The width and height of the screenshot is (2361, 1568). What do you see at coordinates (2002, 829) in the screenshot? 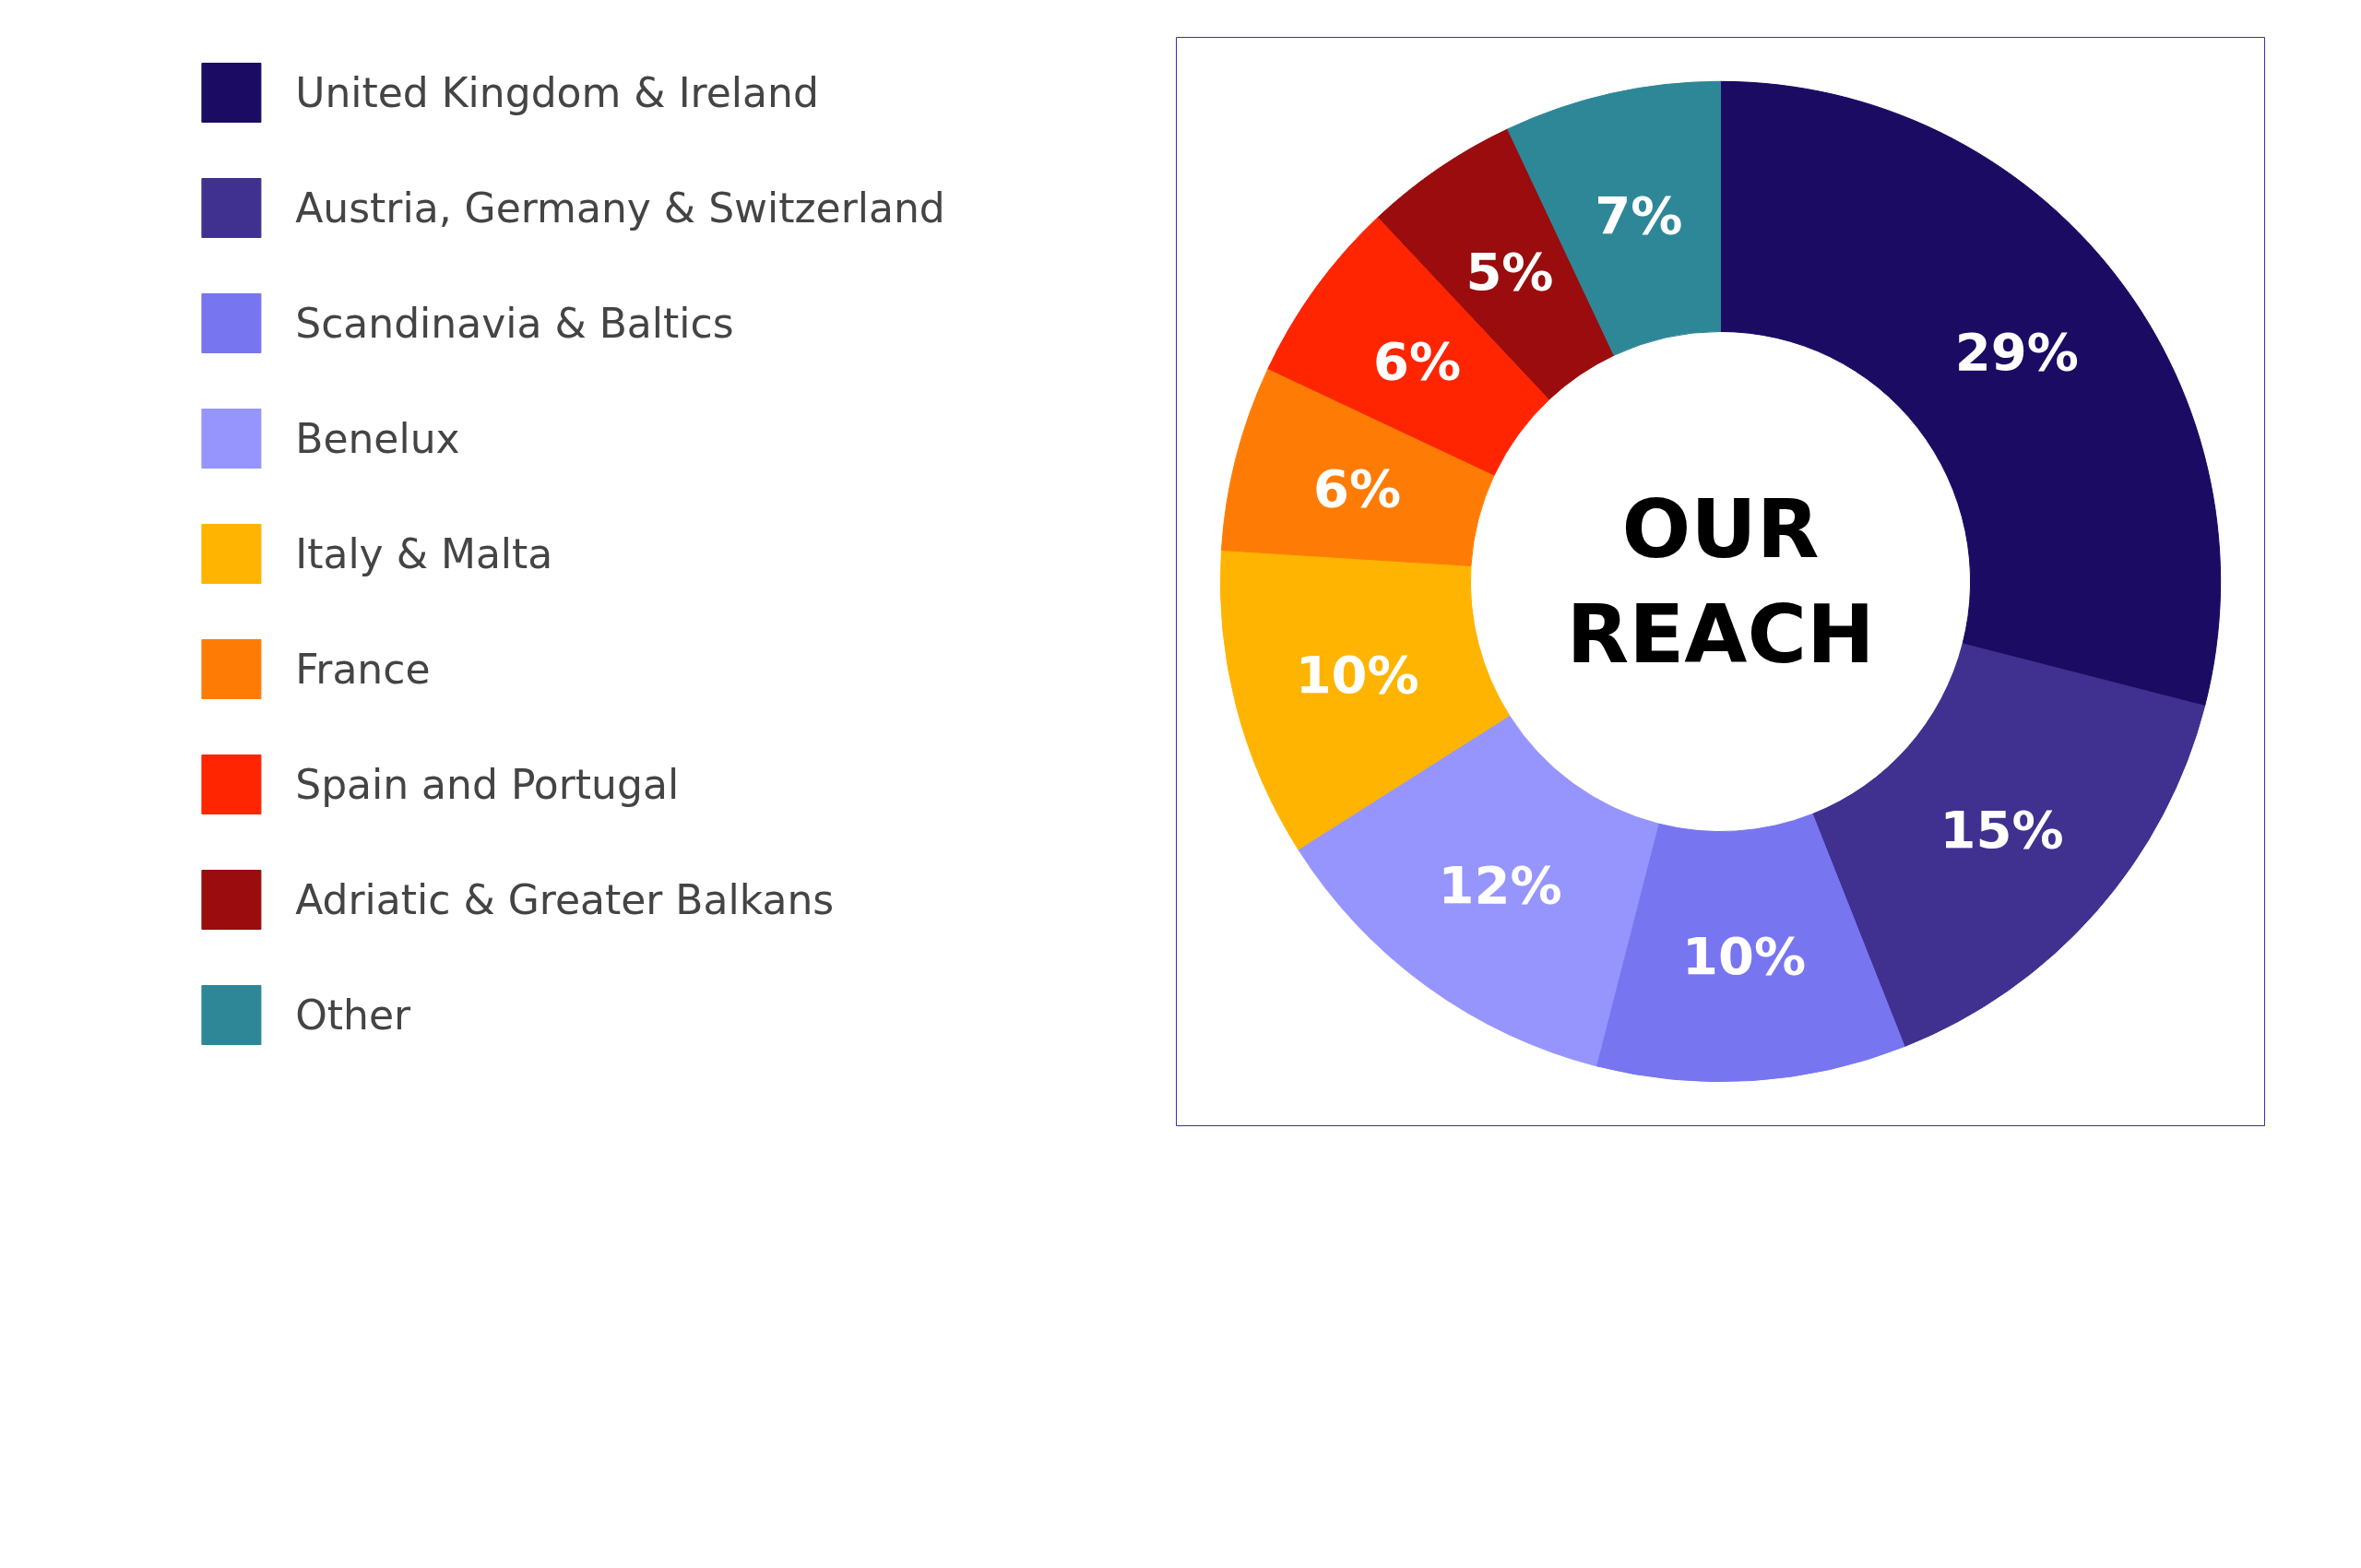
I see `data-label: 15%` at bounding box center [2002, 829].